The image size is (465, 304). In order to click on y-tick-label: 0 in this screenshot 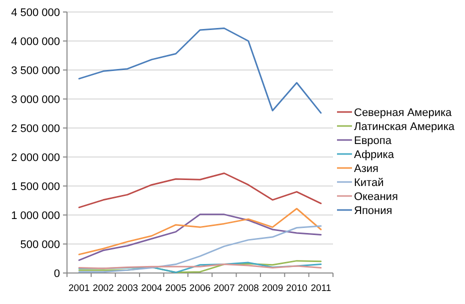, I will do `click(57, 274)`.